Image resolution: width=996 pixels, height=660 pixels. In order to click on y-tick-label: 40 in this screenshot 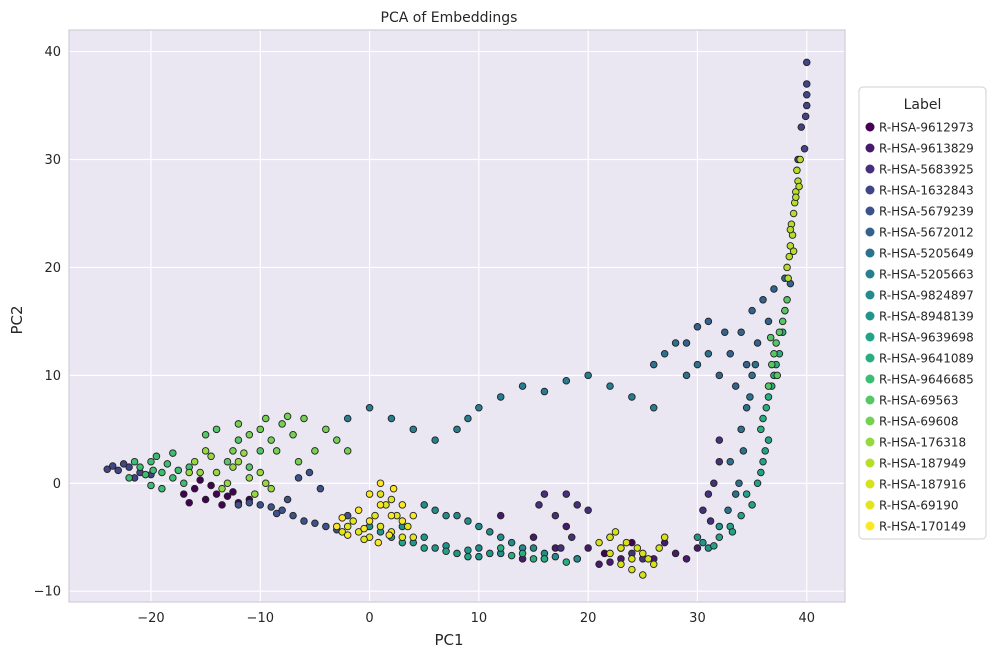, I will do `click(52, 52)`.